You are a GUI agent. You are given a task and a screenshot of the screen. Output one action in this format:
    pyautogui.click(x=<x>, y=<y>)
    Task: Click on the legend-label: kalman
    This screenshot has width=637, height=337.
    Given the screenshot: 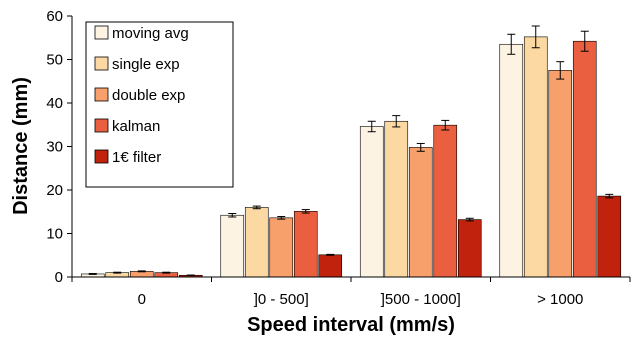 What is the action you would take?
    pyautogui.click(x=136, y=126)
    